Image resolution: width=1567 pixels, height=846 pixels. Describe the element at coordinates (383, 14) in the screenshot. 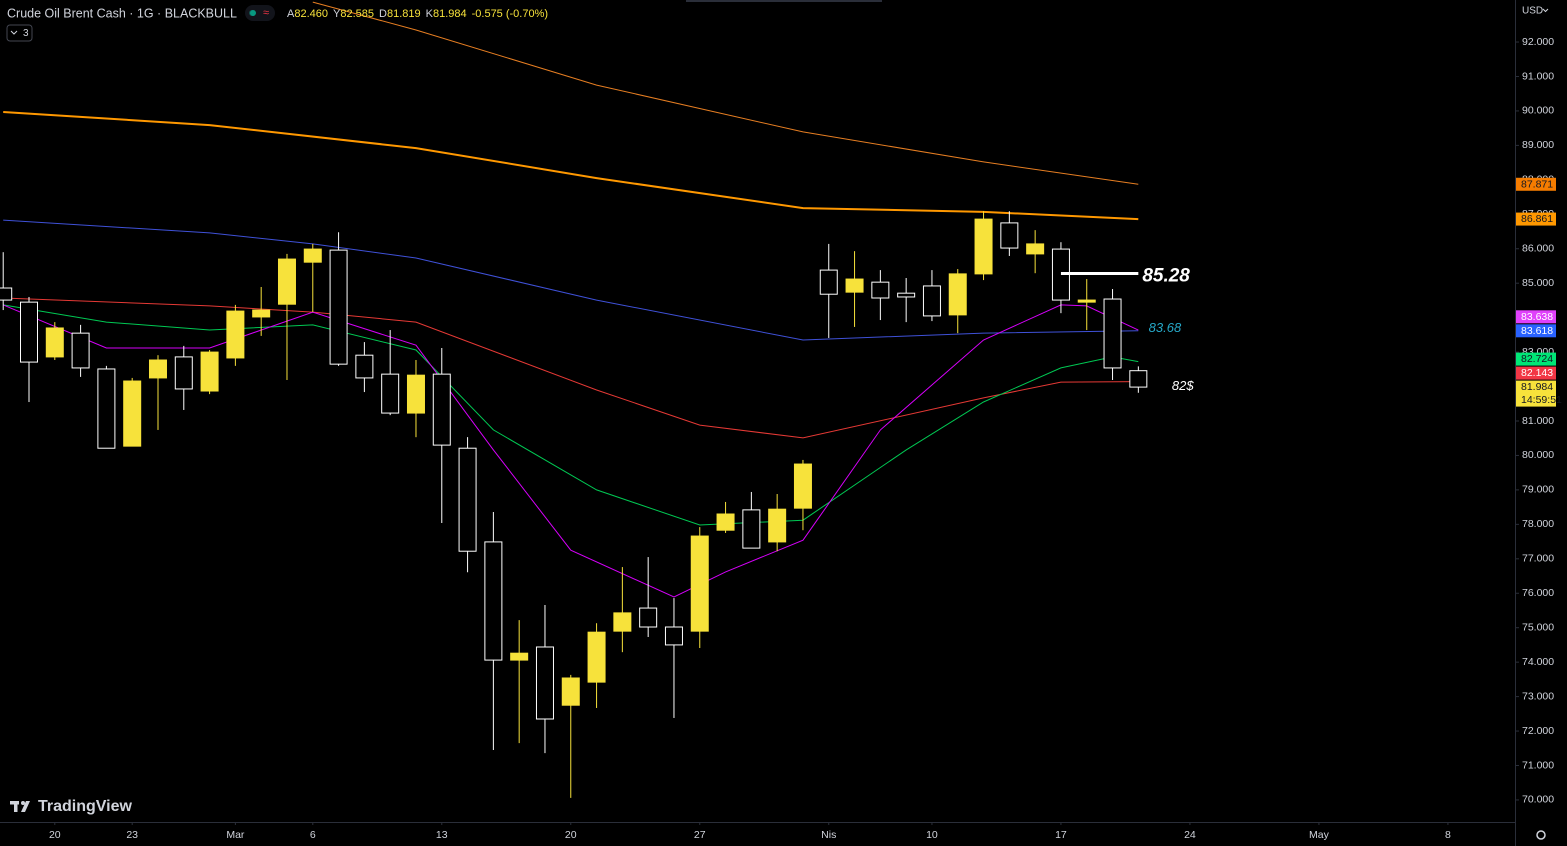

I see `ohlc-key: D` at that location.